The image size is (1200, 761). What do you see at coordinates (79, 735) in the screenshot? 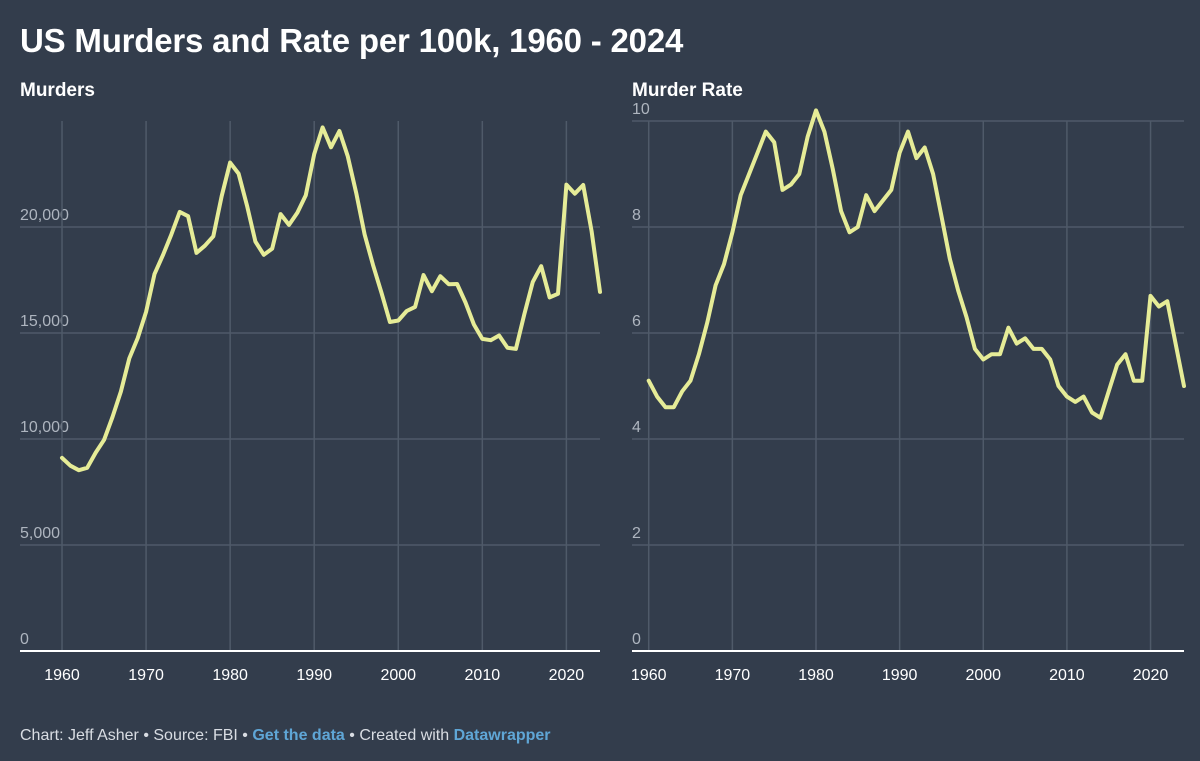
I see `footer-author: Chart: Jeff Asher` at bounding box center [79, 735].